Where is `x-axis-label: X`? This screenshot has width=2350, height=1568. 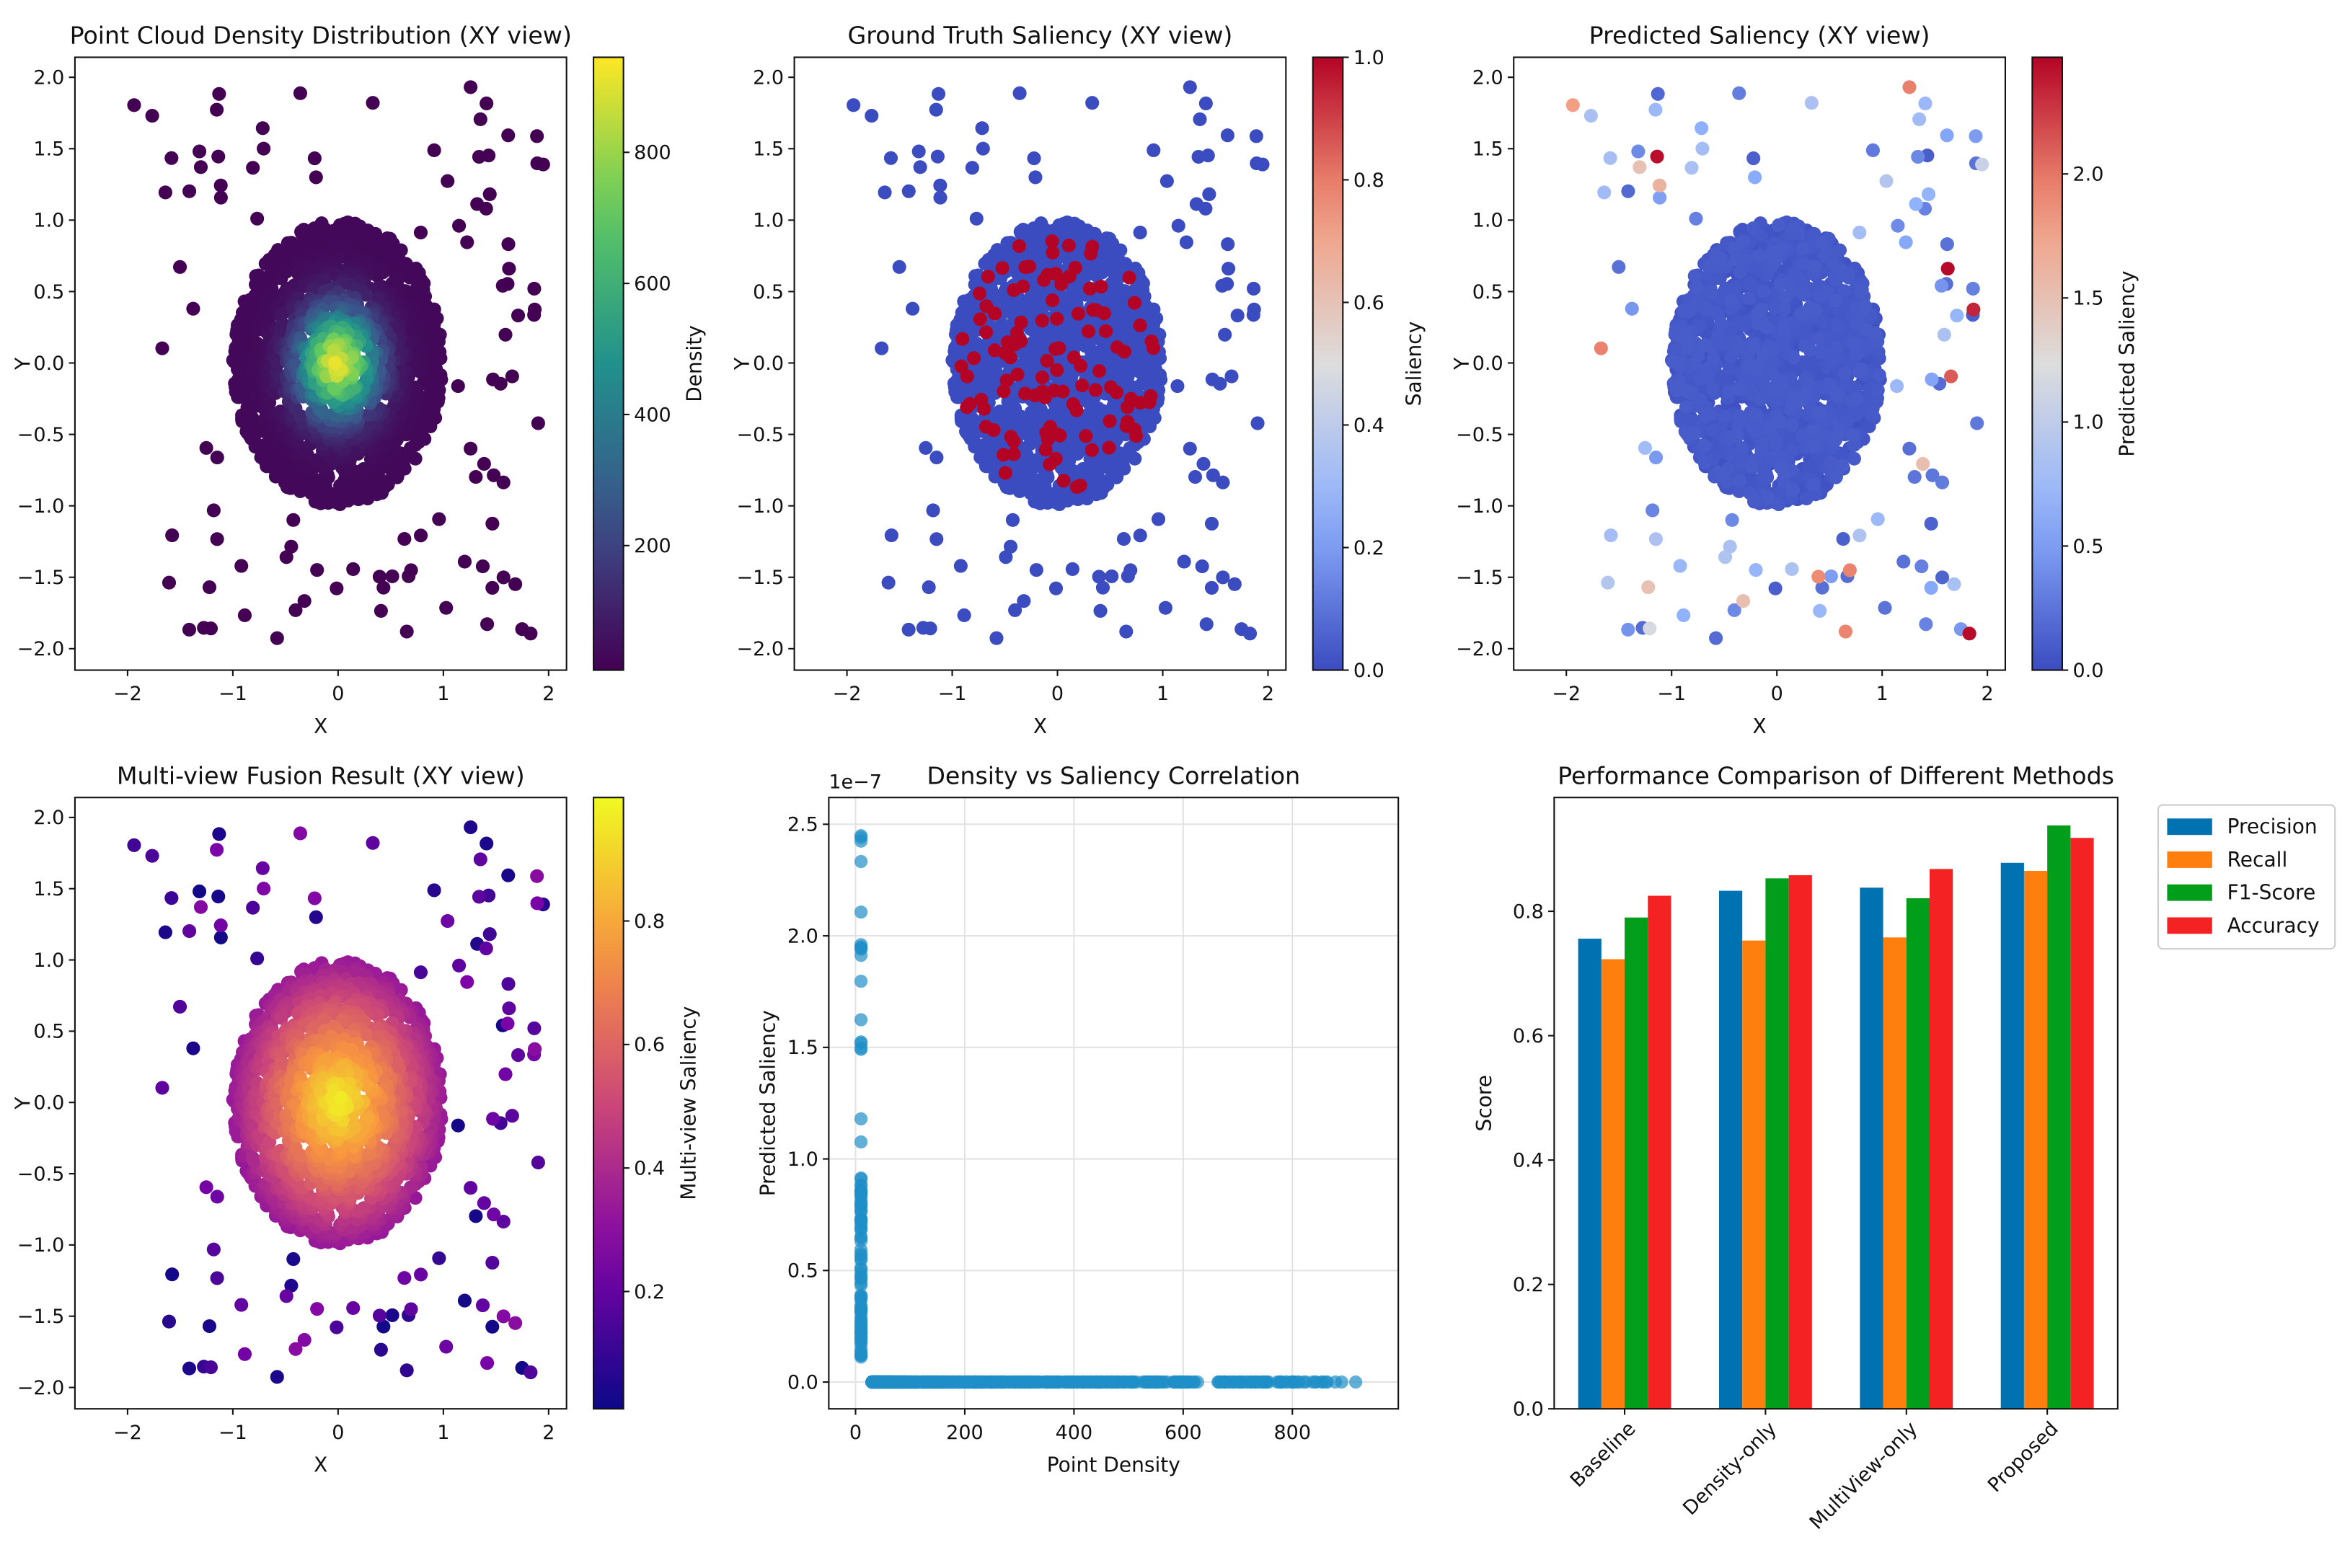
x-axis-label: X is located at coordinates (1040, 726).